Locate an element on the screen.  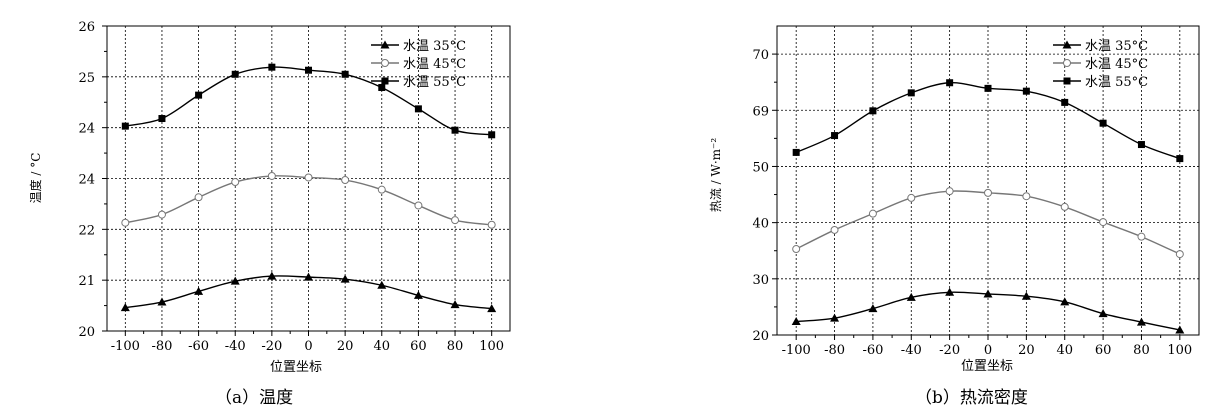
y-tick-label: 30 is located at coordinates (760, 280).